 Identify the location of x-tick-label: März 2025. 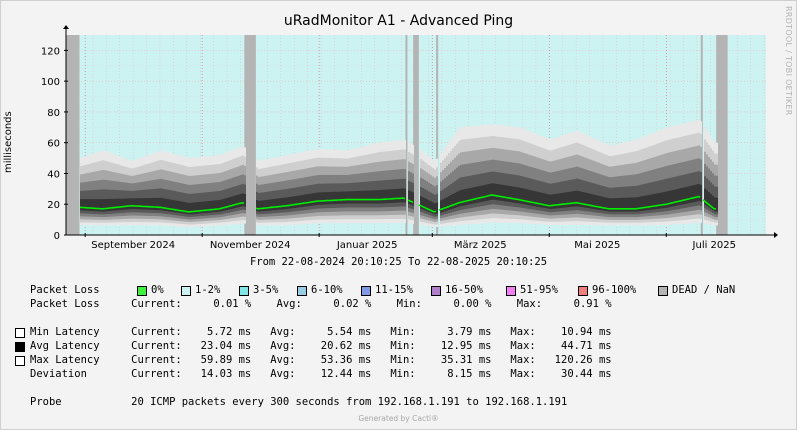
(480, 245).